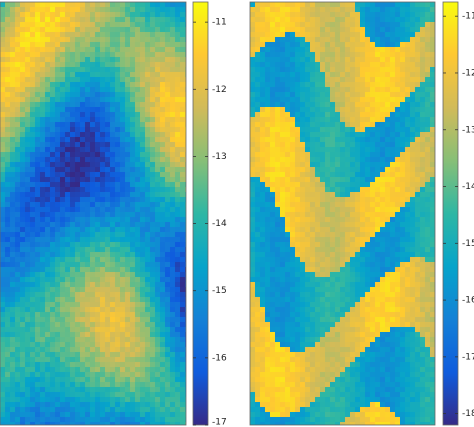 Image resolution: width=474 pixels, height=427 pixels. I want to click on colorbar-tick-label: -13, so click(219, 157).